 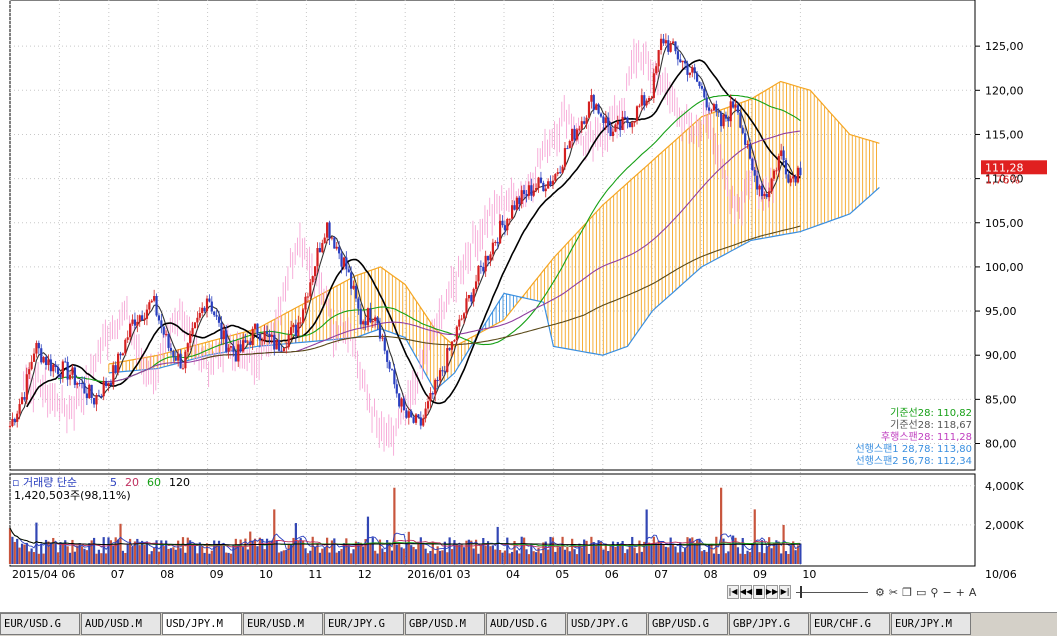 What do you see at coordinates (880, 592) in the screenshot?
I see `settings-icon: ⚙` at bounding box center [880, 592].